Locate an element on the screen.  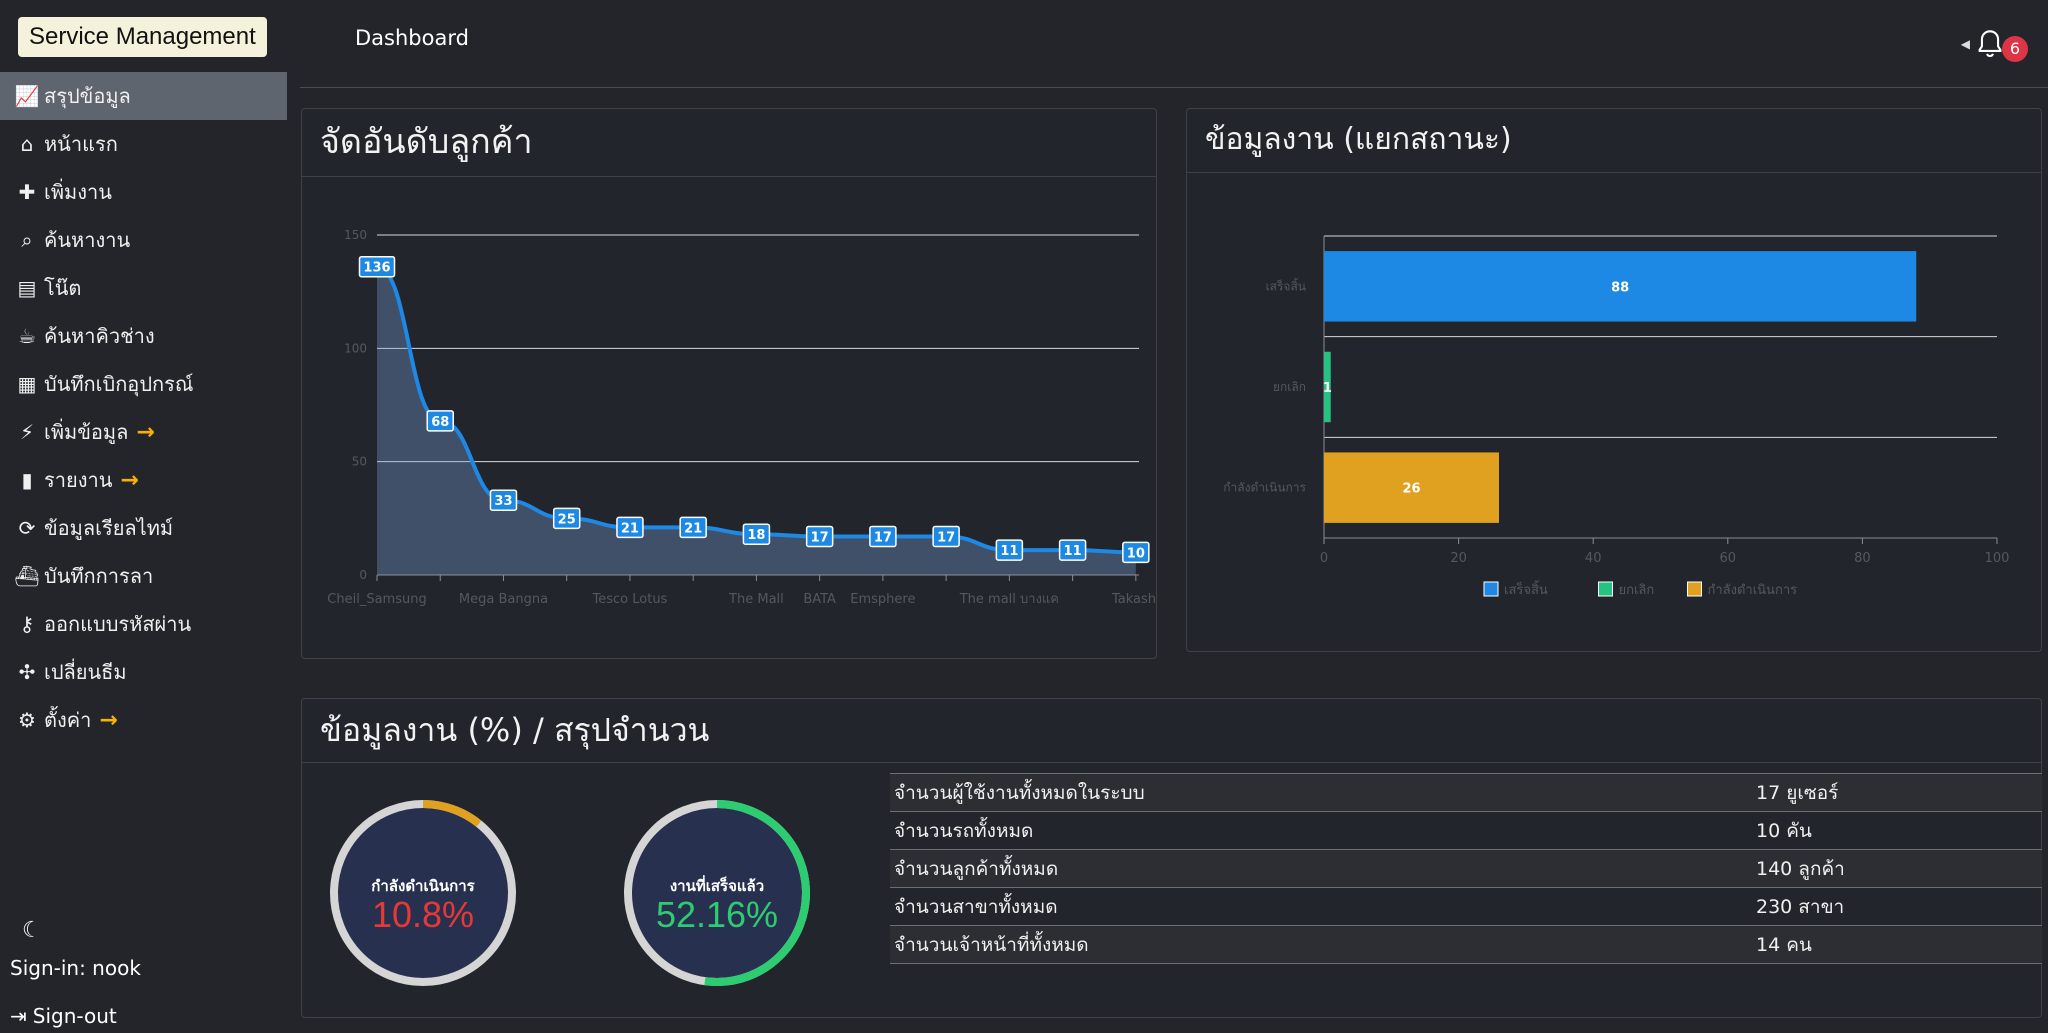
gear-icon: ⚙ is located at coordinates (27, 720).